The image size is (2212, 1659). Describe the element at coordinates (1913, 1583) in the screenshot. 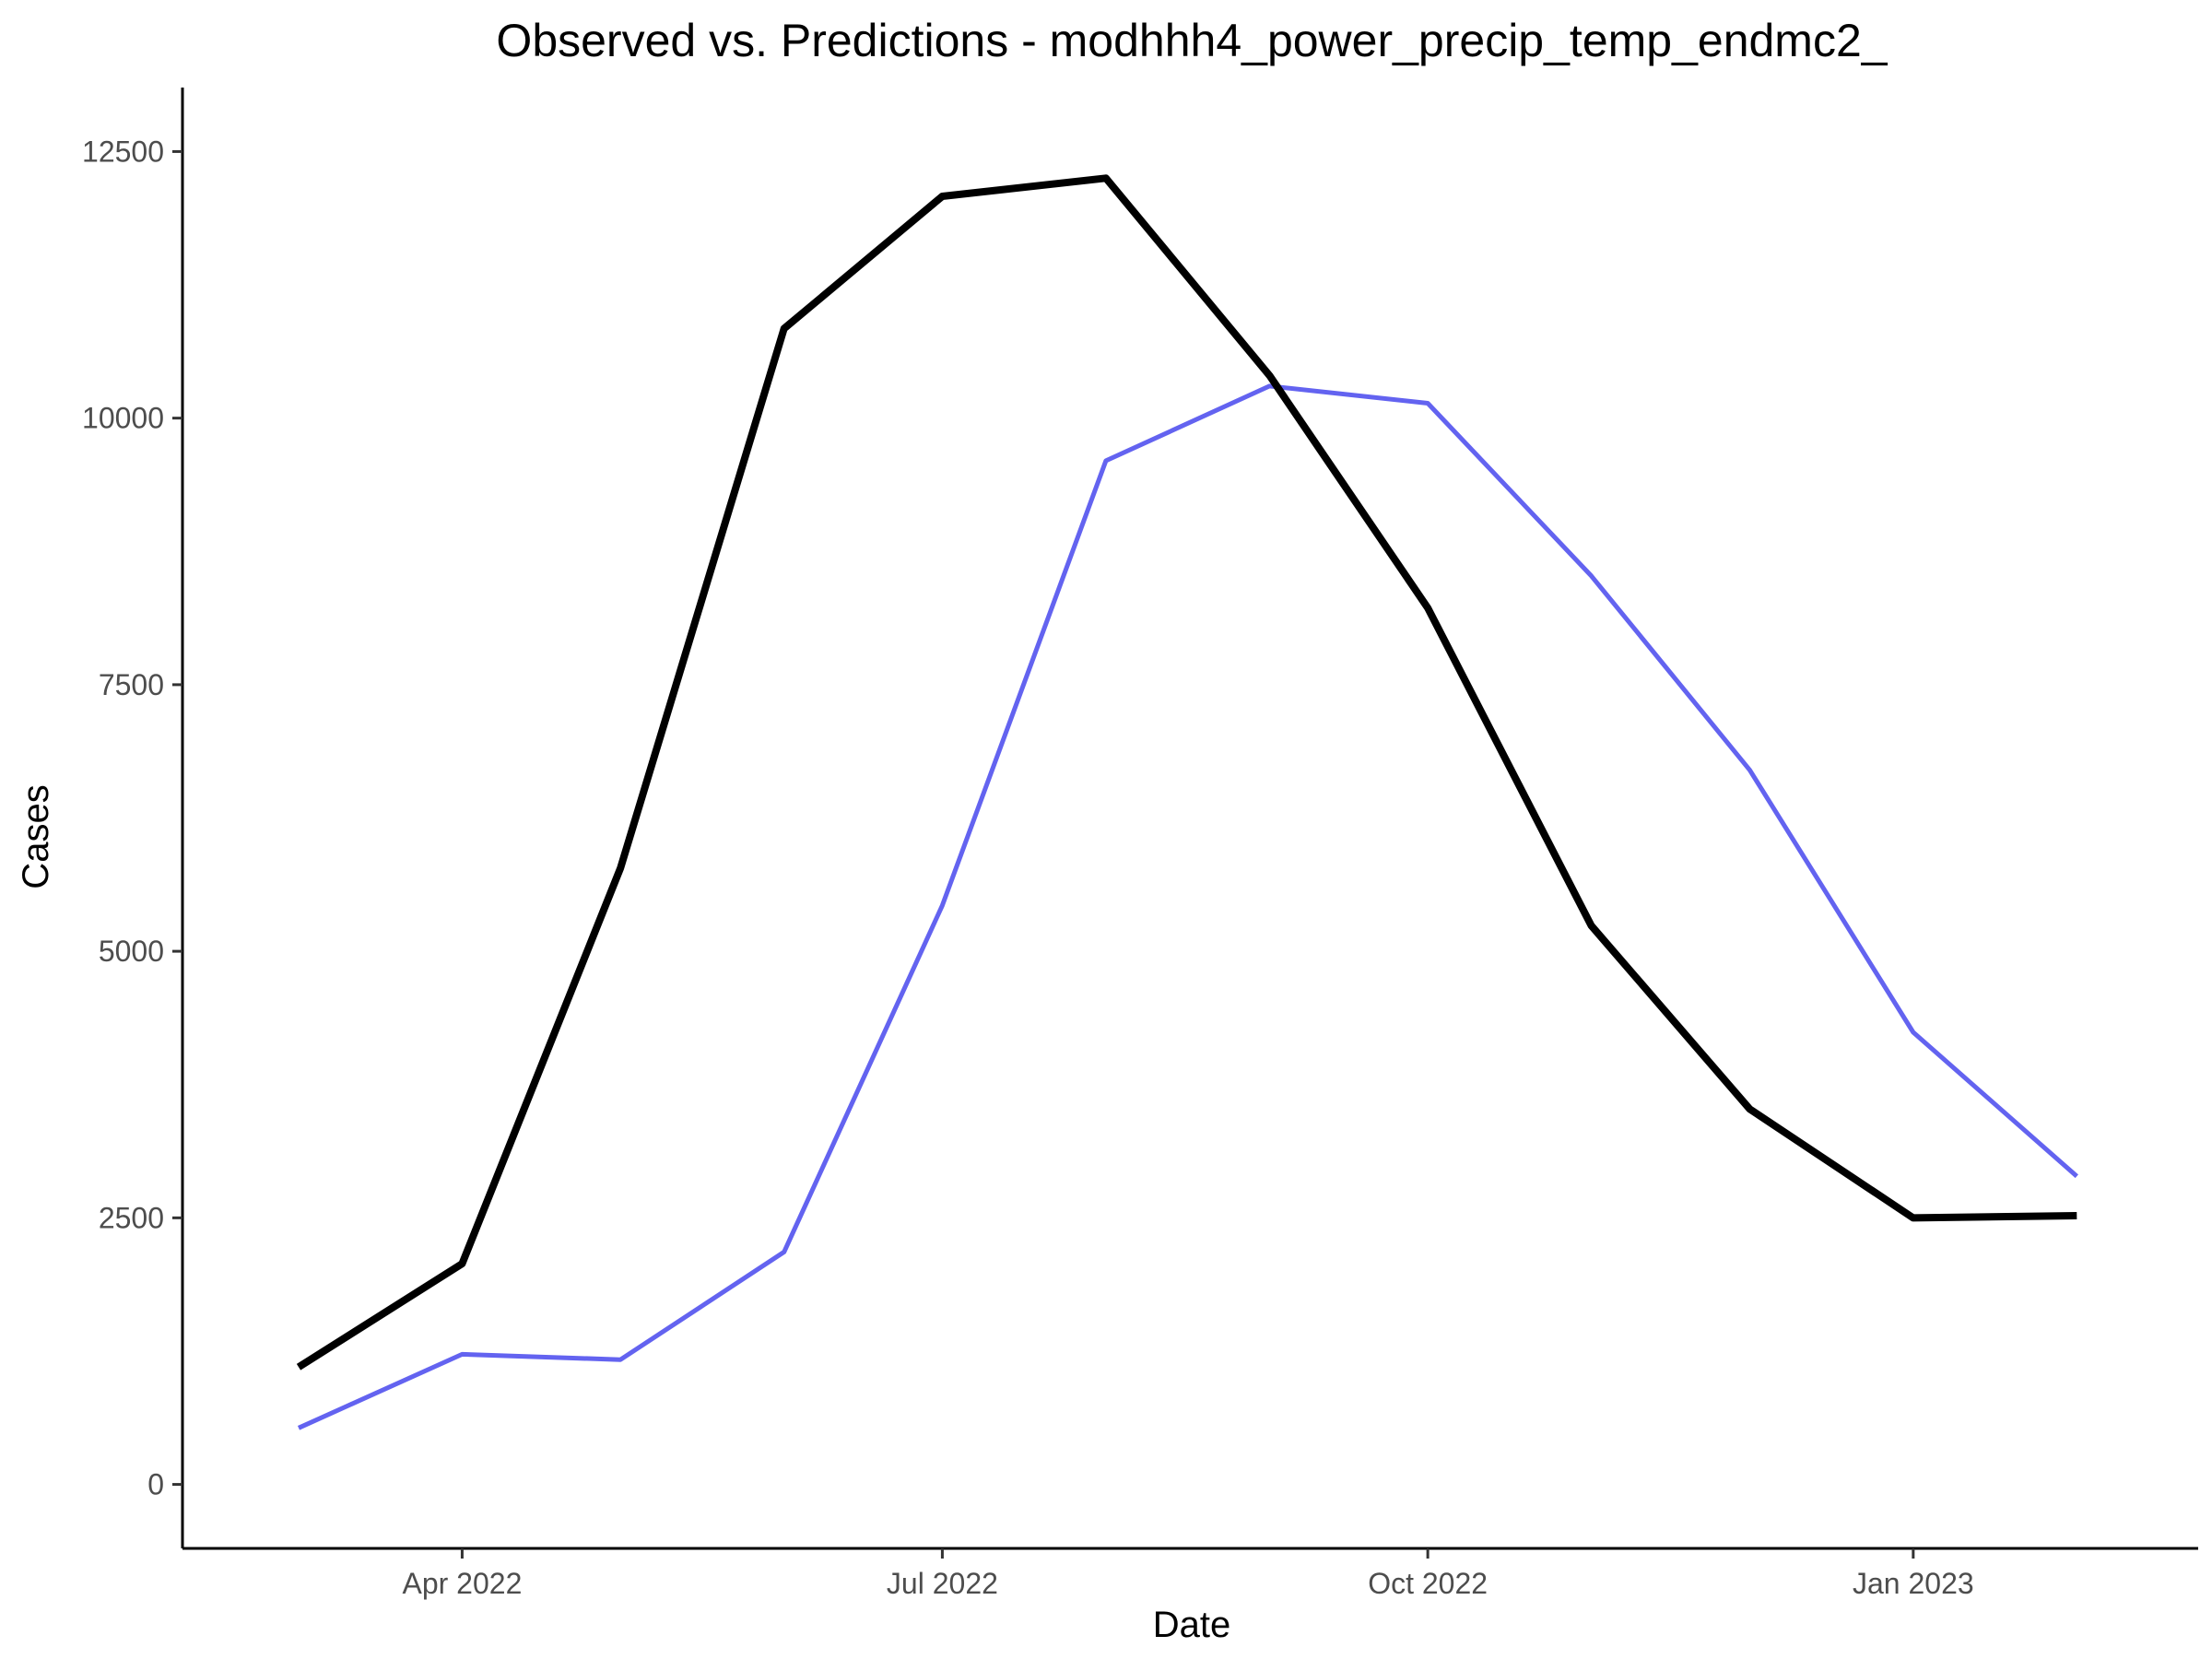

I see `x-tick-label: Jan 2023` at that location.